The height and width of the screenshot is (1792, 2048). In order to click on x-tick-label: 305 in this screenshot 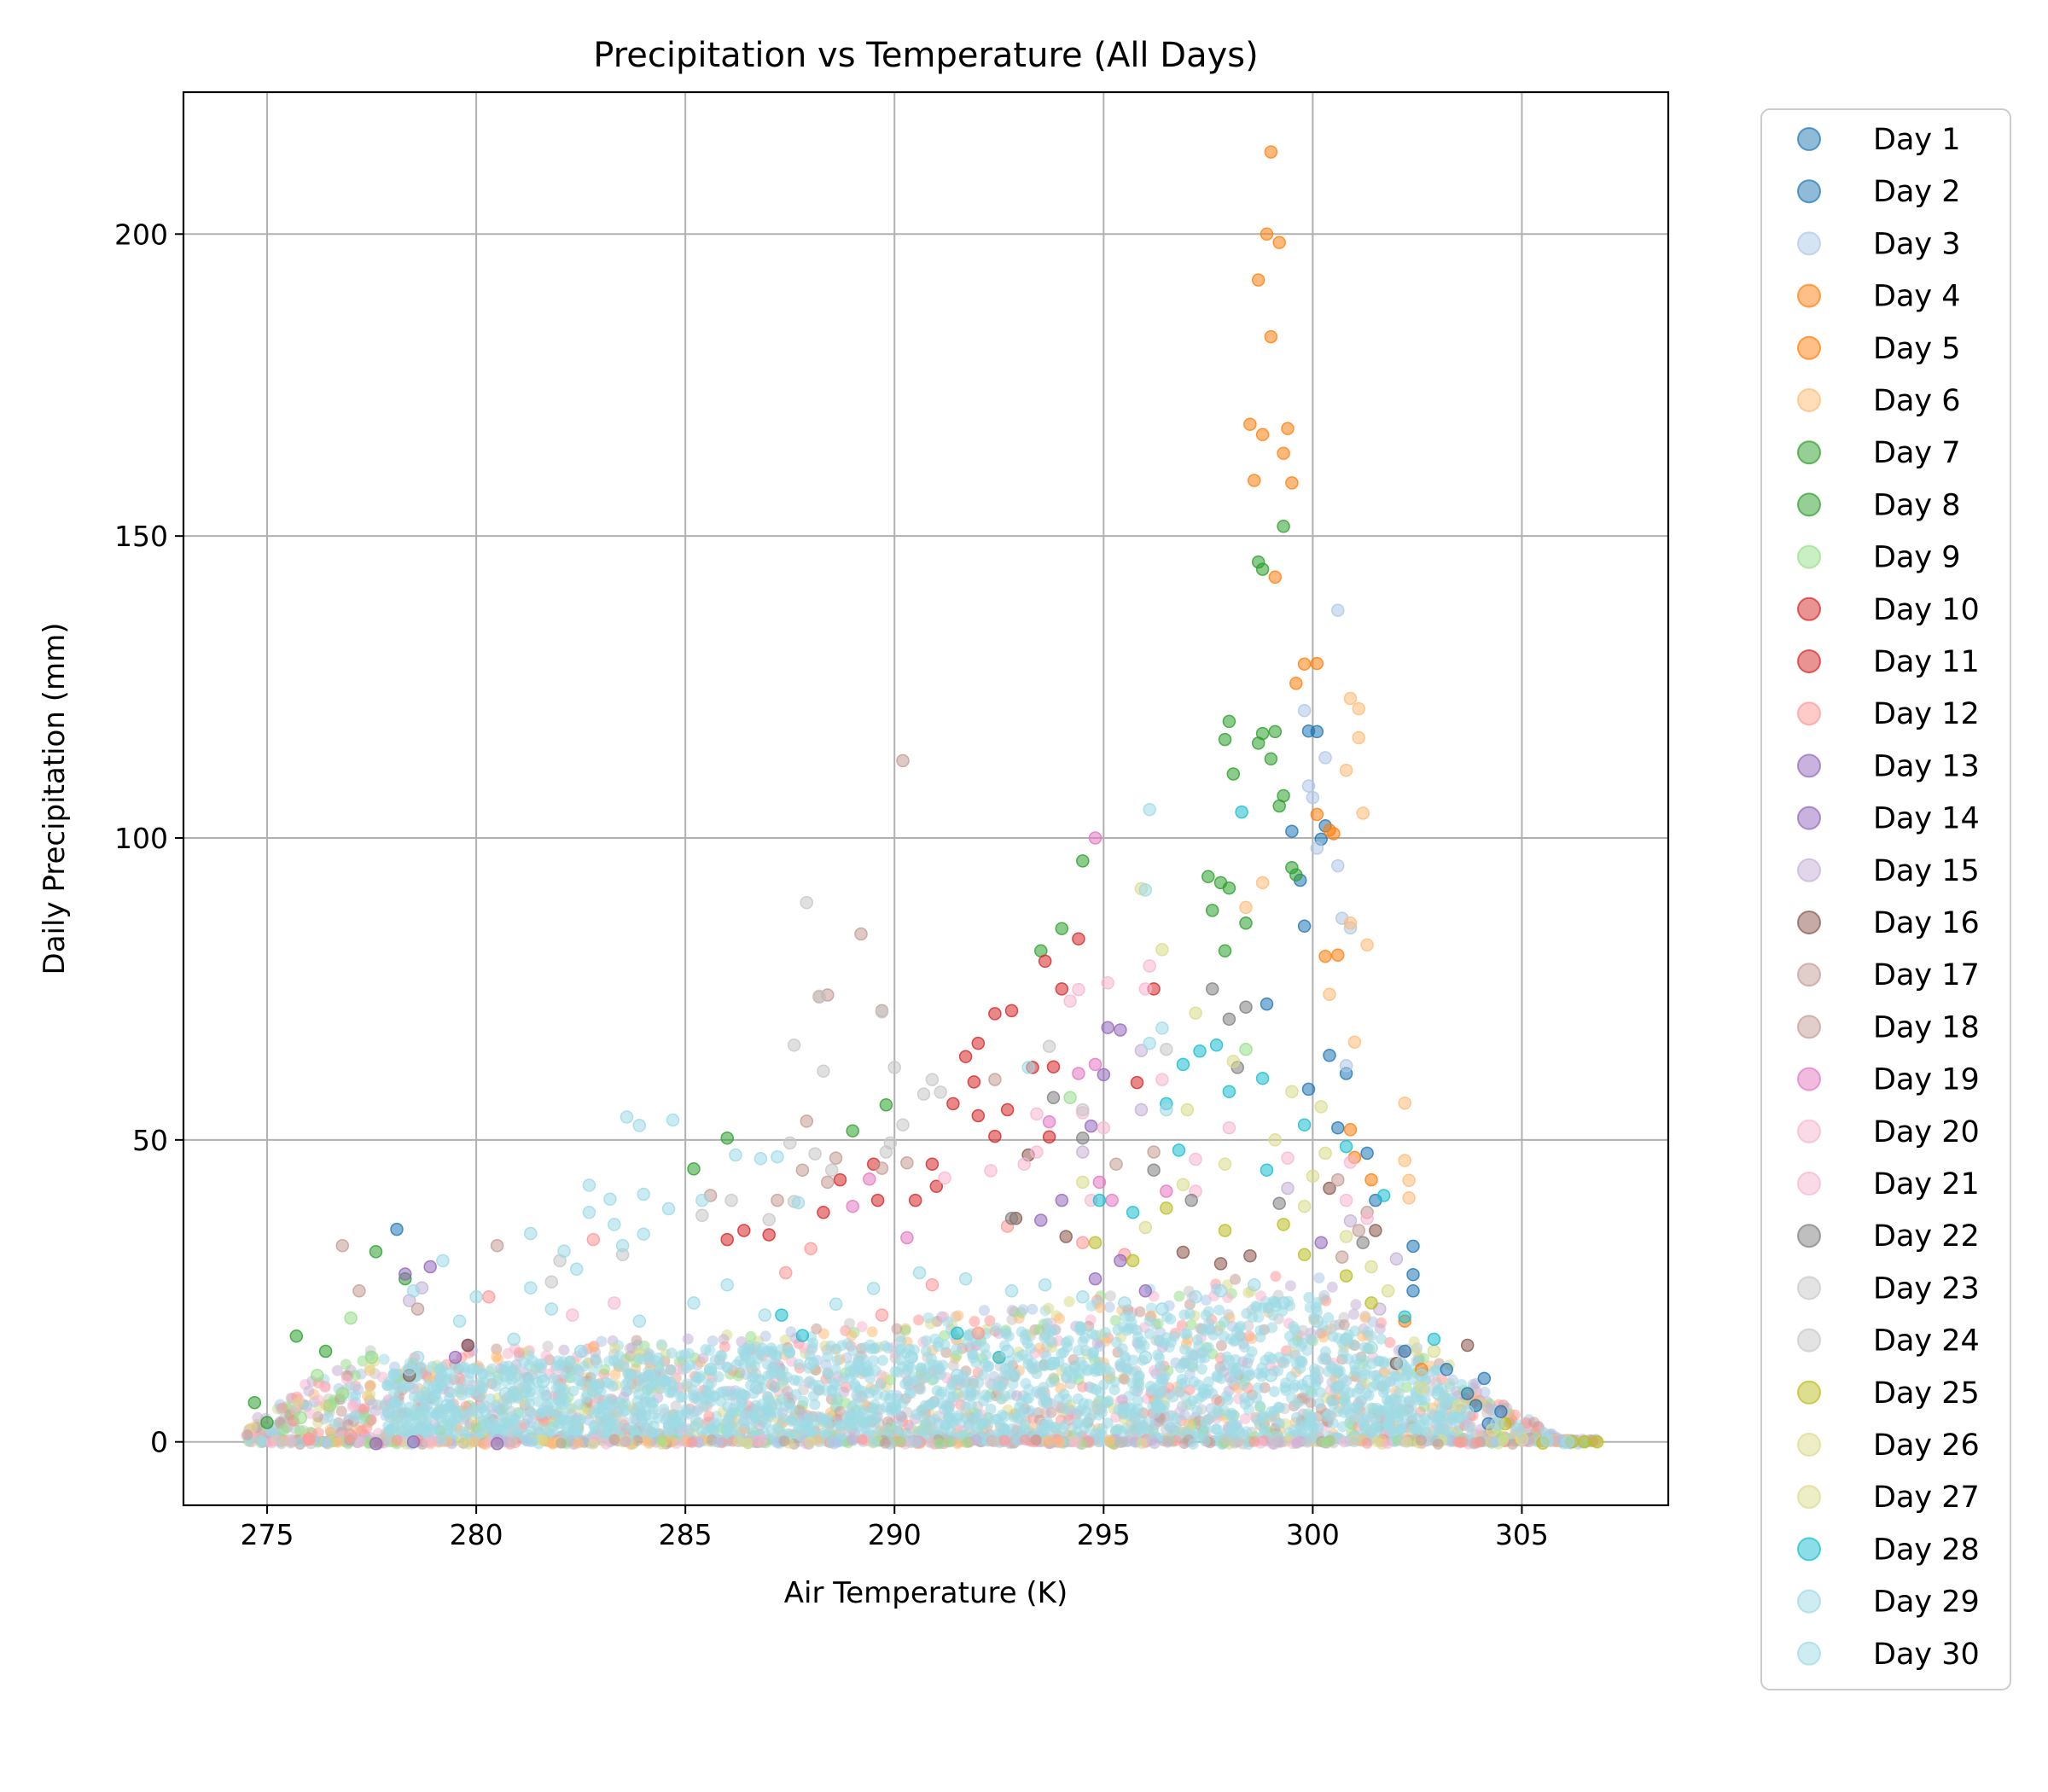, I will do `click(1522, 1534)`.